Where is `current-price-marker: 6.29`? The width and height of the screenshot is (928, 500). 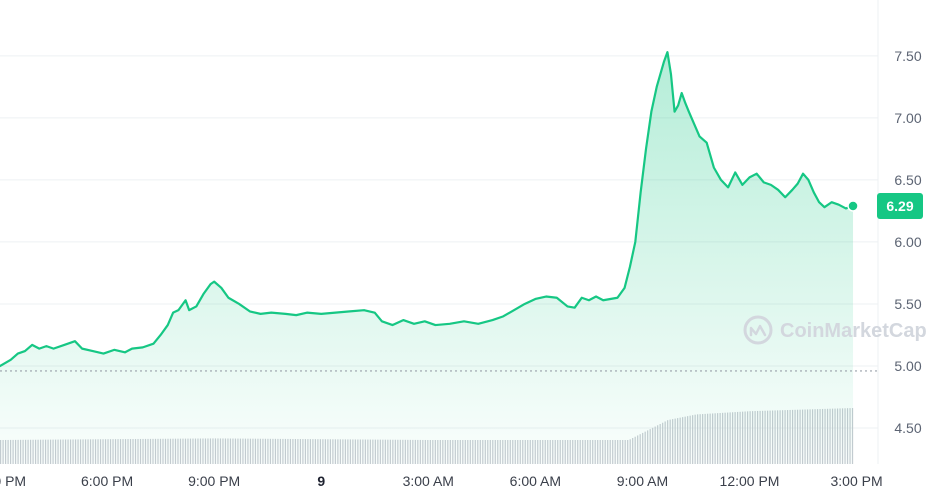 current-price-marker: 6.29 is located at coordinates (885, 205).